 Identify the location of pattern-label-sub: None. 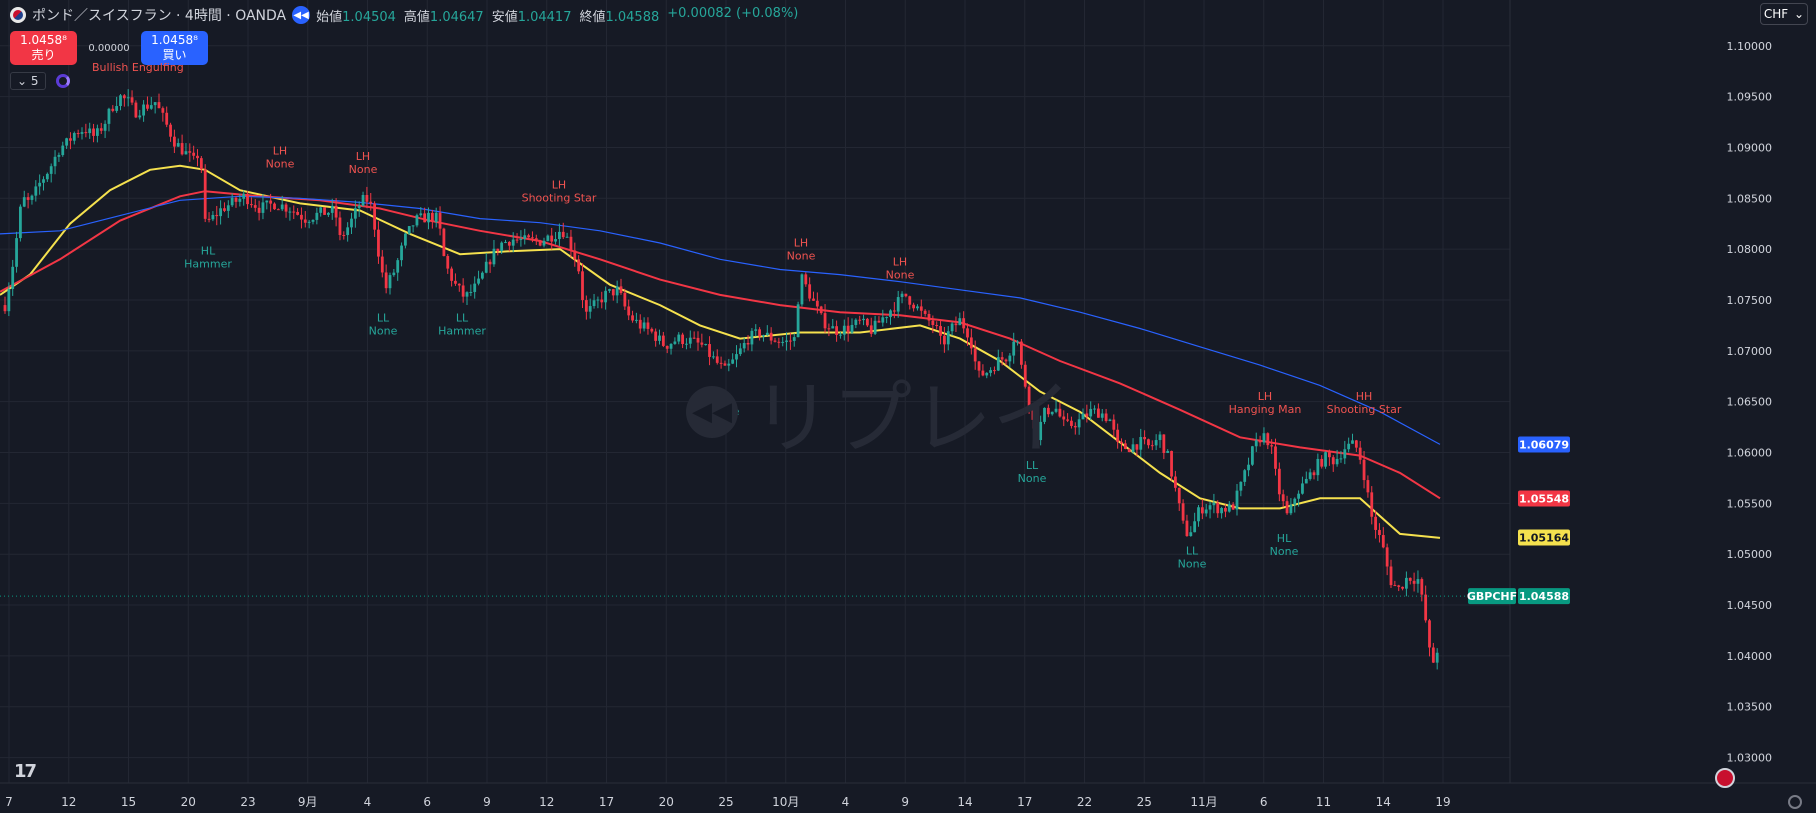
(363, 169).